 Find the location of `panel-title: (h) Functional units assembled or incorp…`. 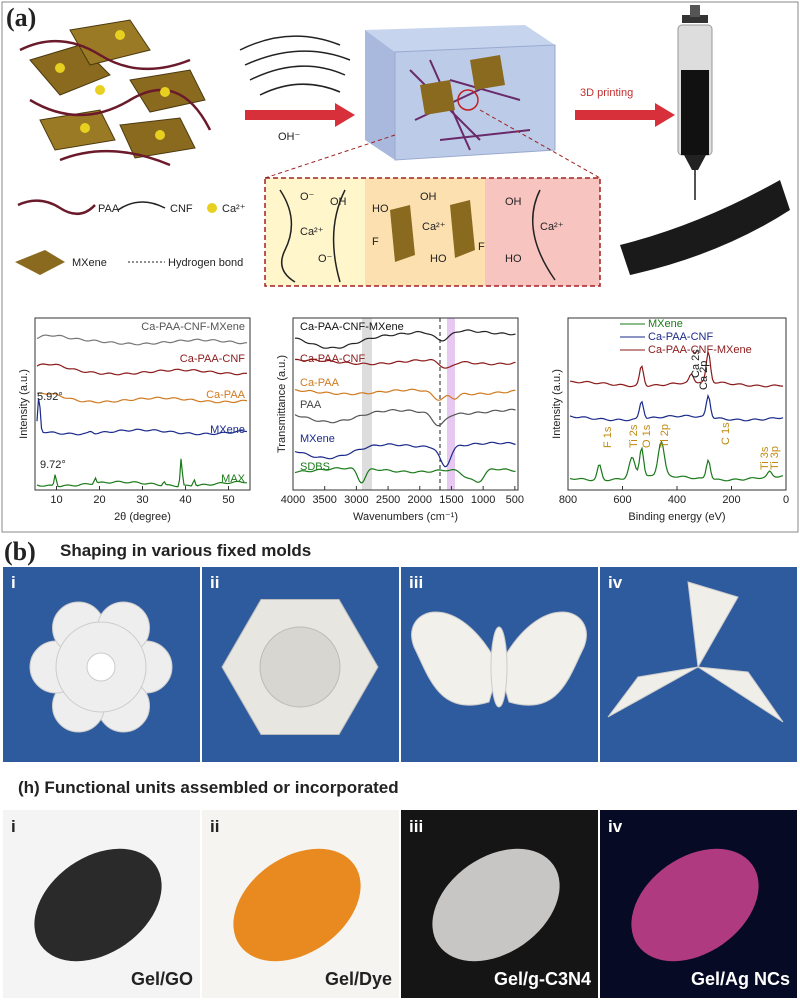

panel-title: (h) Functional units assembled or incorp… is located at coordinates (208, 787).